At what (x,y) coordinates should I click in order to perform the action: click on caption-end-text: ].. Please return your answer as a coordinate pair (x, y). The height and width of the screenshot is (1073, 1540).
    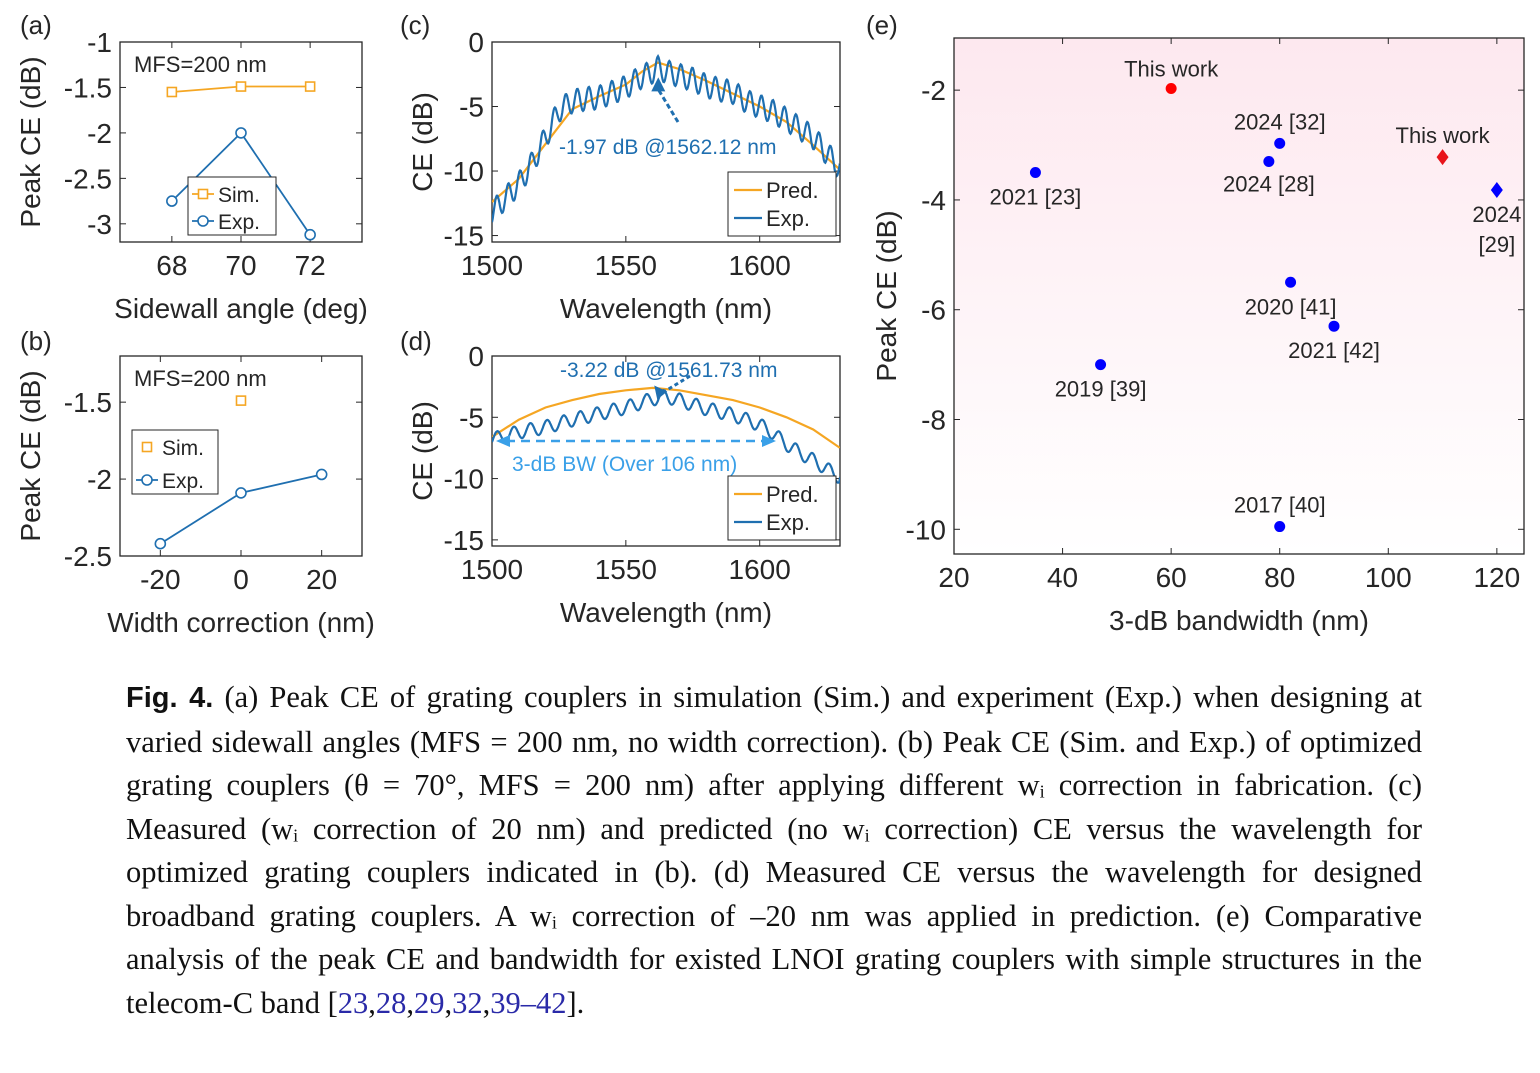
    Looking at the image, I should click on (575, 1002).